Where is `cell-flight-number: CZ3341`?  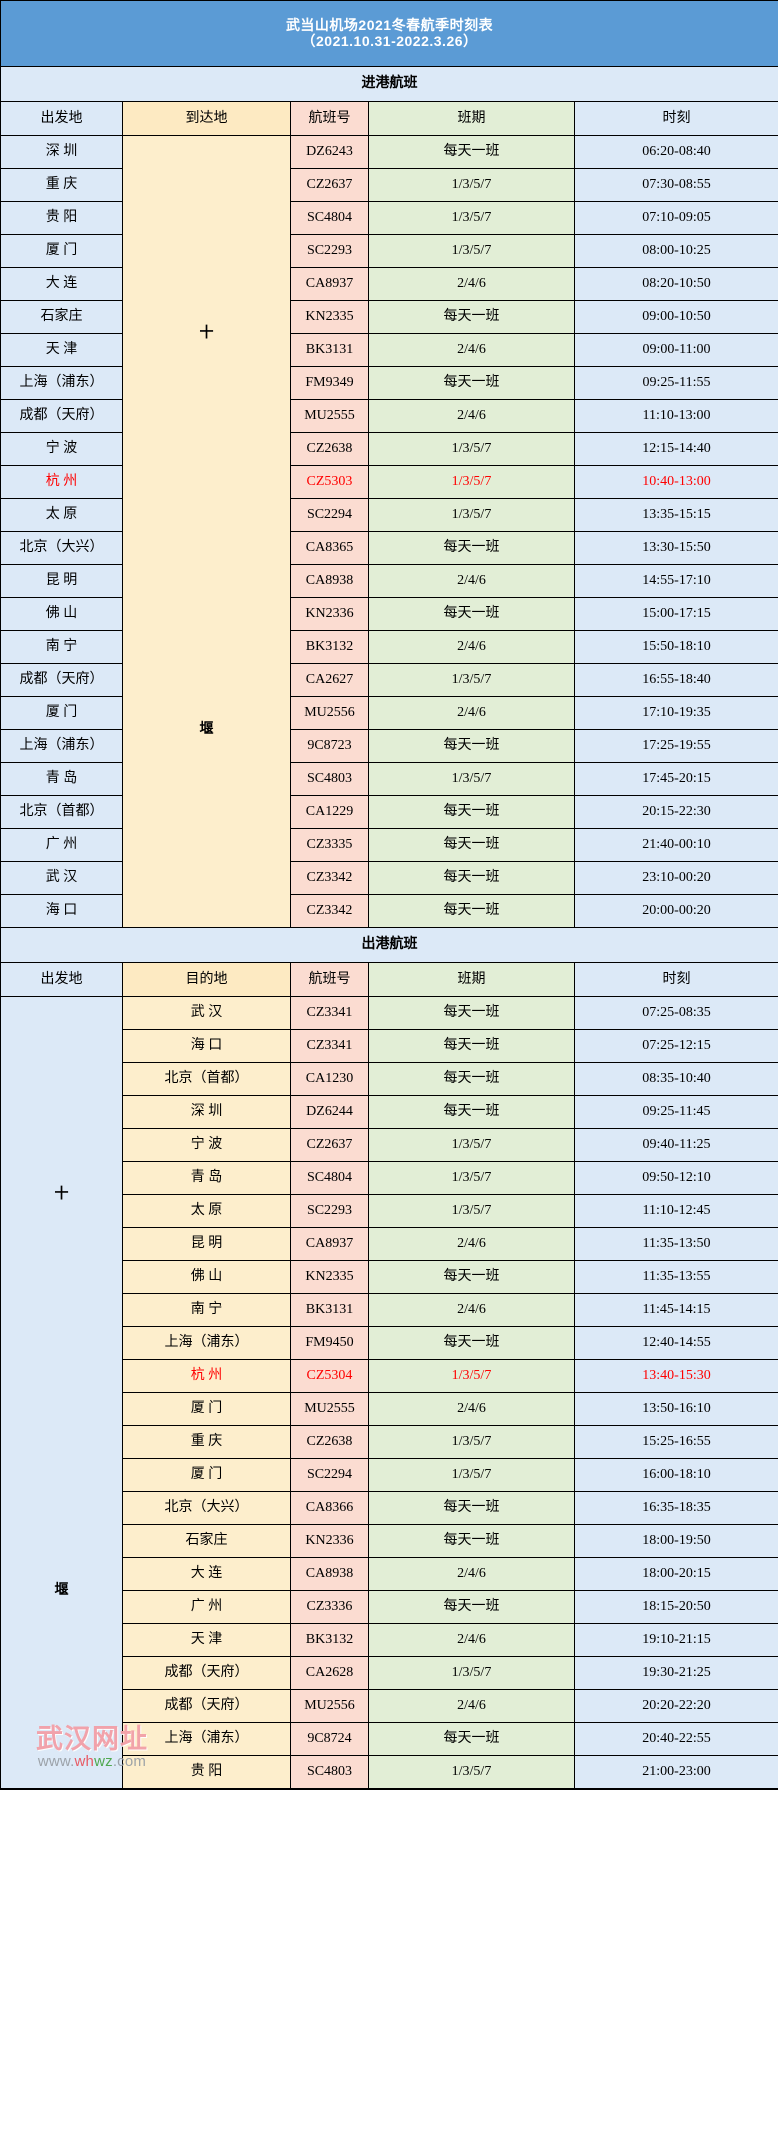 cell-flight-number: CZ3341 is located at coordinates (329, 1013).